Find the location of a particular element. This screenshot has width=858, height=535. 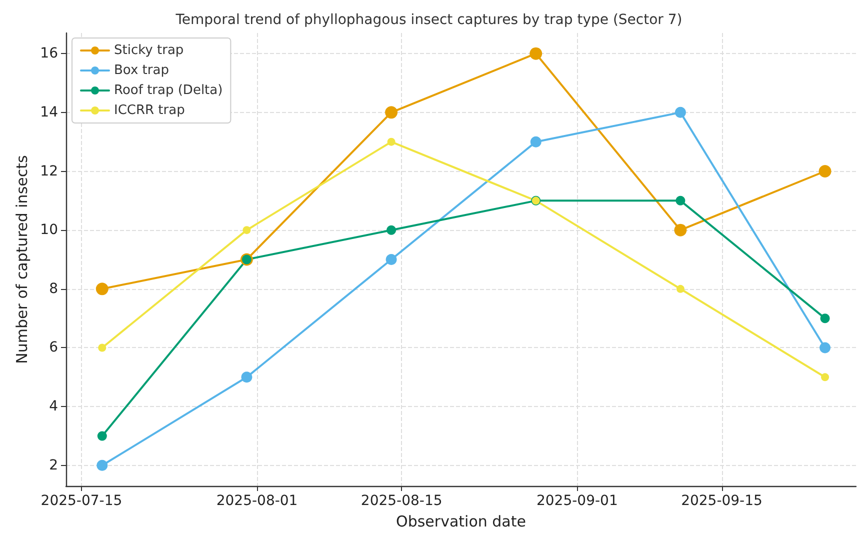

chart-title: Temporal trend of phyllophagous insect captures by trap type (Sector 7) is located at coordinates (428, 20).